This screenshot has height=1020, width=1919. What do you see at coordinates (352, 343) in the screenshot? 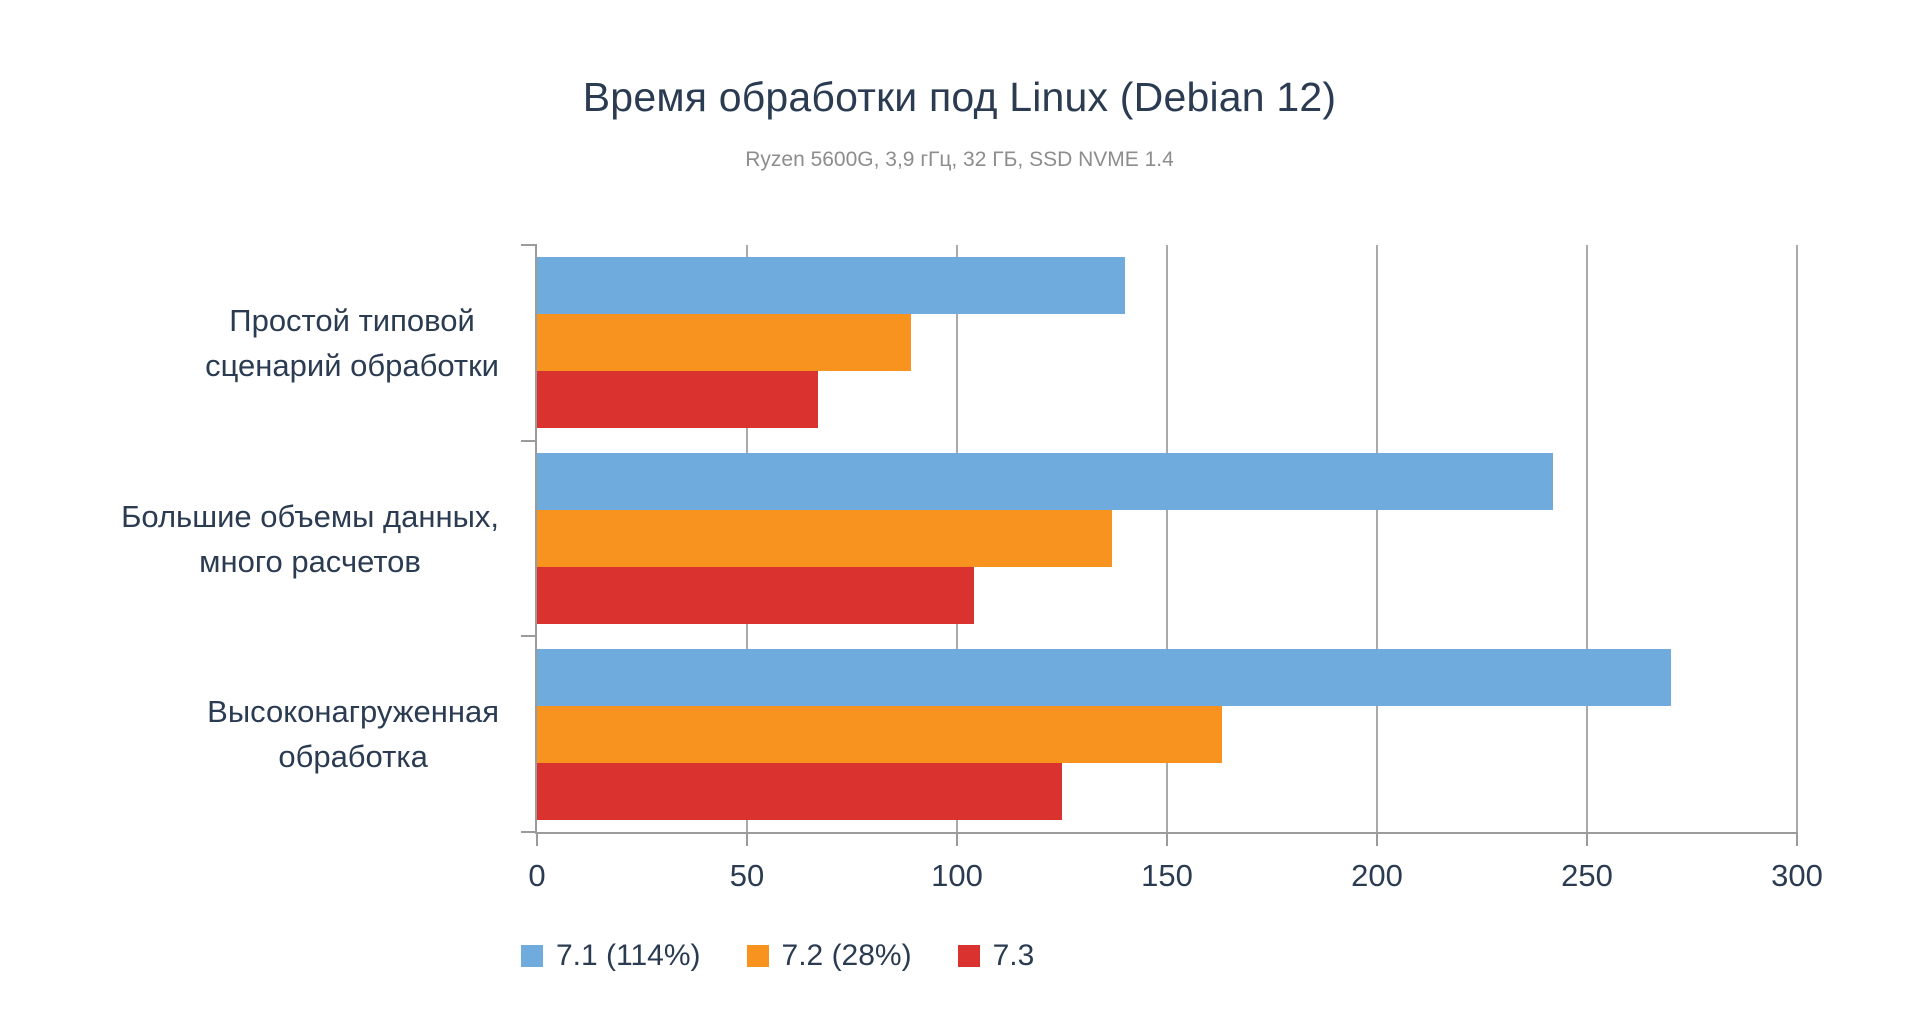
I see `category-label-1: Простой типовой сценарий обработки` at bounding box center [352, 343].